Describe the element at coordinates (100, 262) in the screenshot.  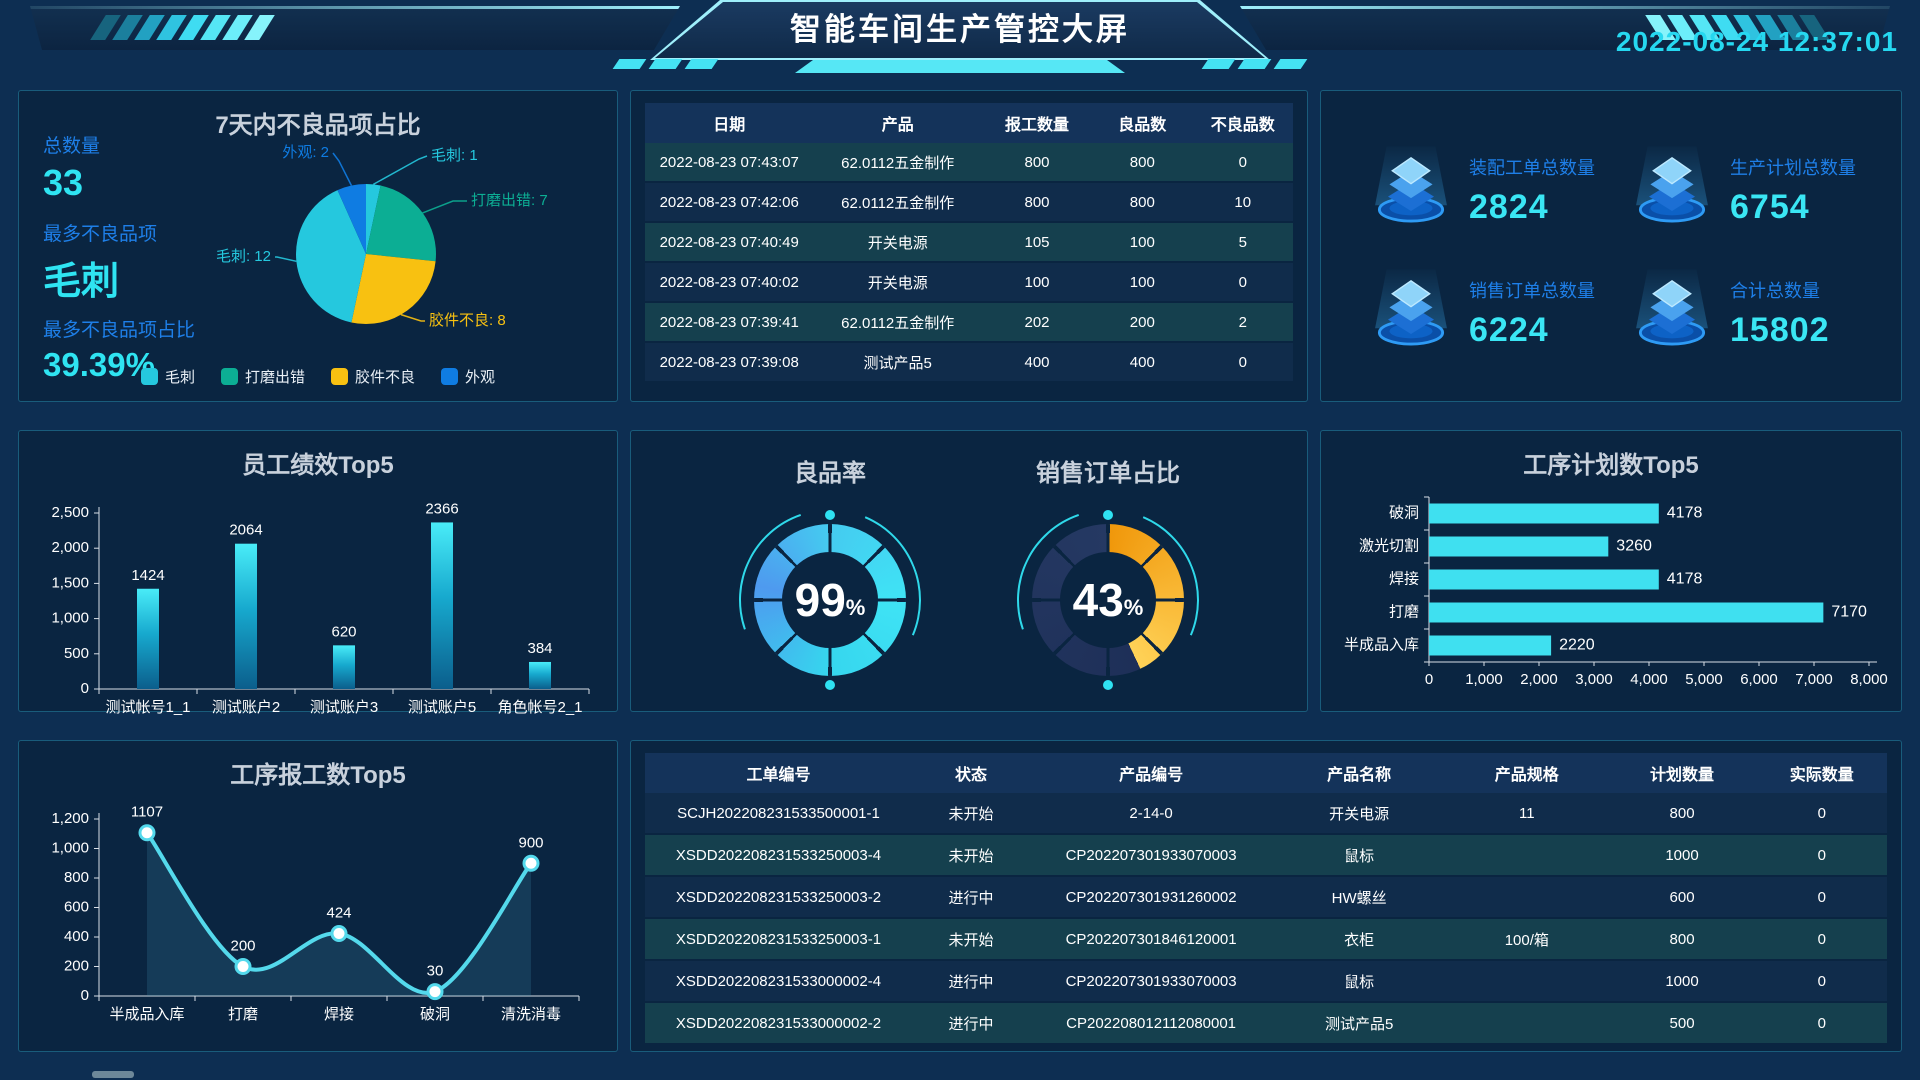
I see `stat-top-defect: 最多不良品项 毛刺` at that location.